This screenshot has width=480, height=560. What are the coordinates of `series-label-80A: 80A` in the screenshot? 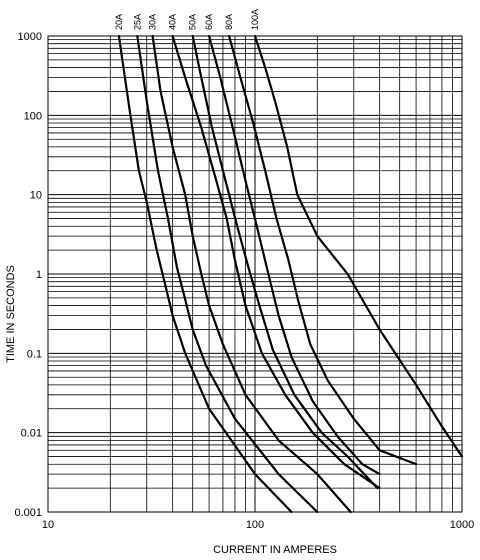 It's located at (229, 22).